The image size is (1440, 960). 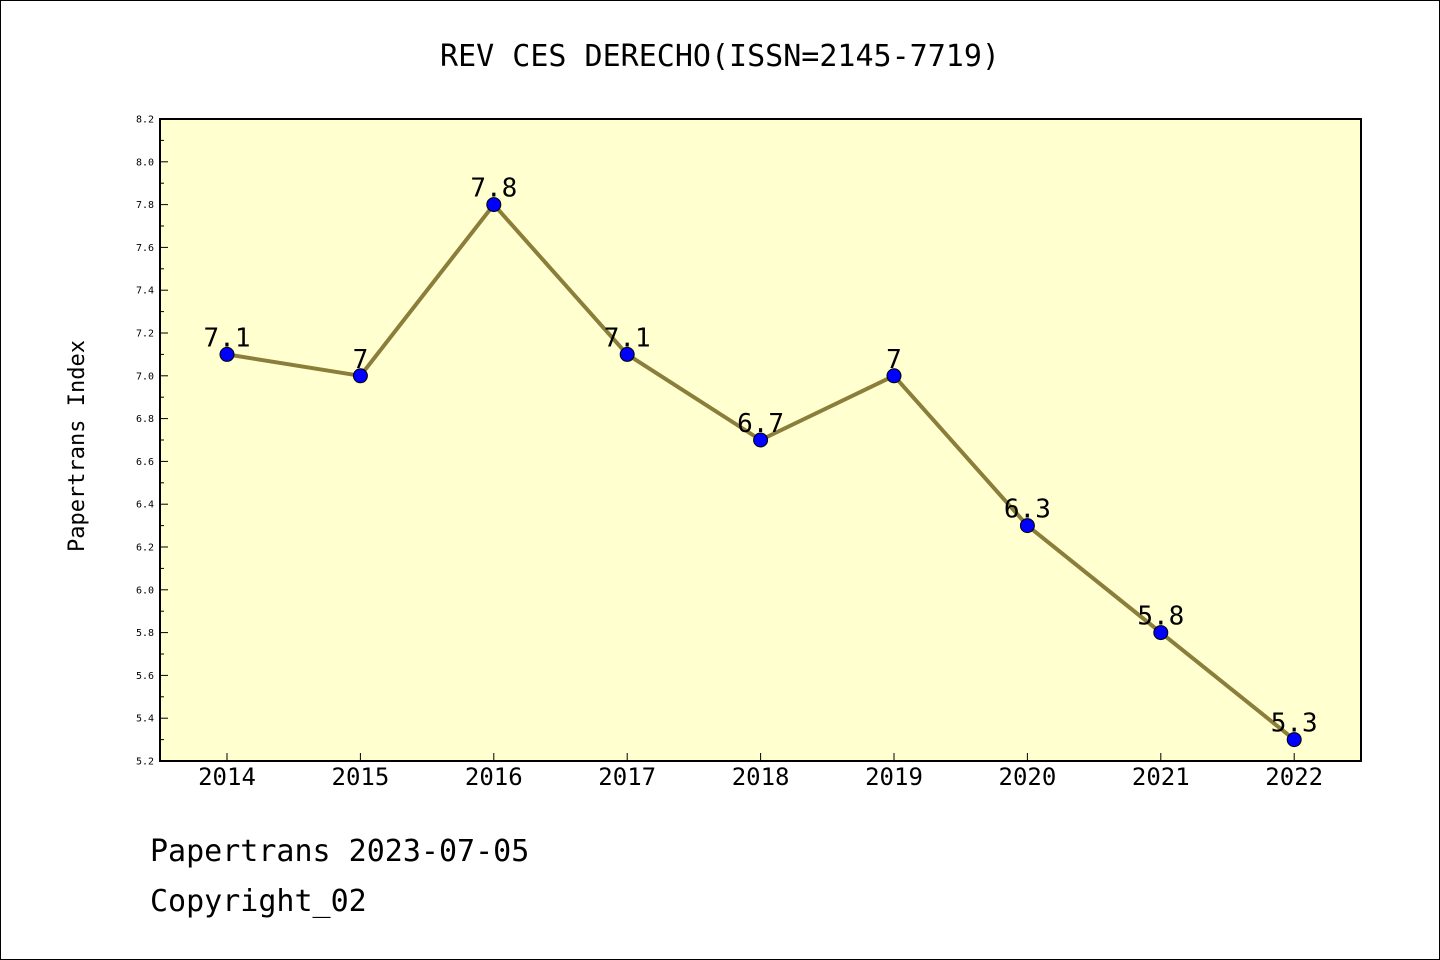 I want to click on x-axis: 2014 2015 2016 2017 2018 2019 2020 2021 2022, so click(x=760, y=772).